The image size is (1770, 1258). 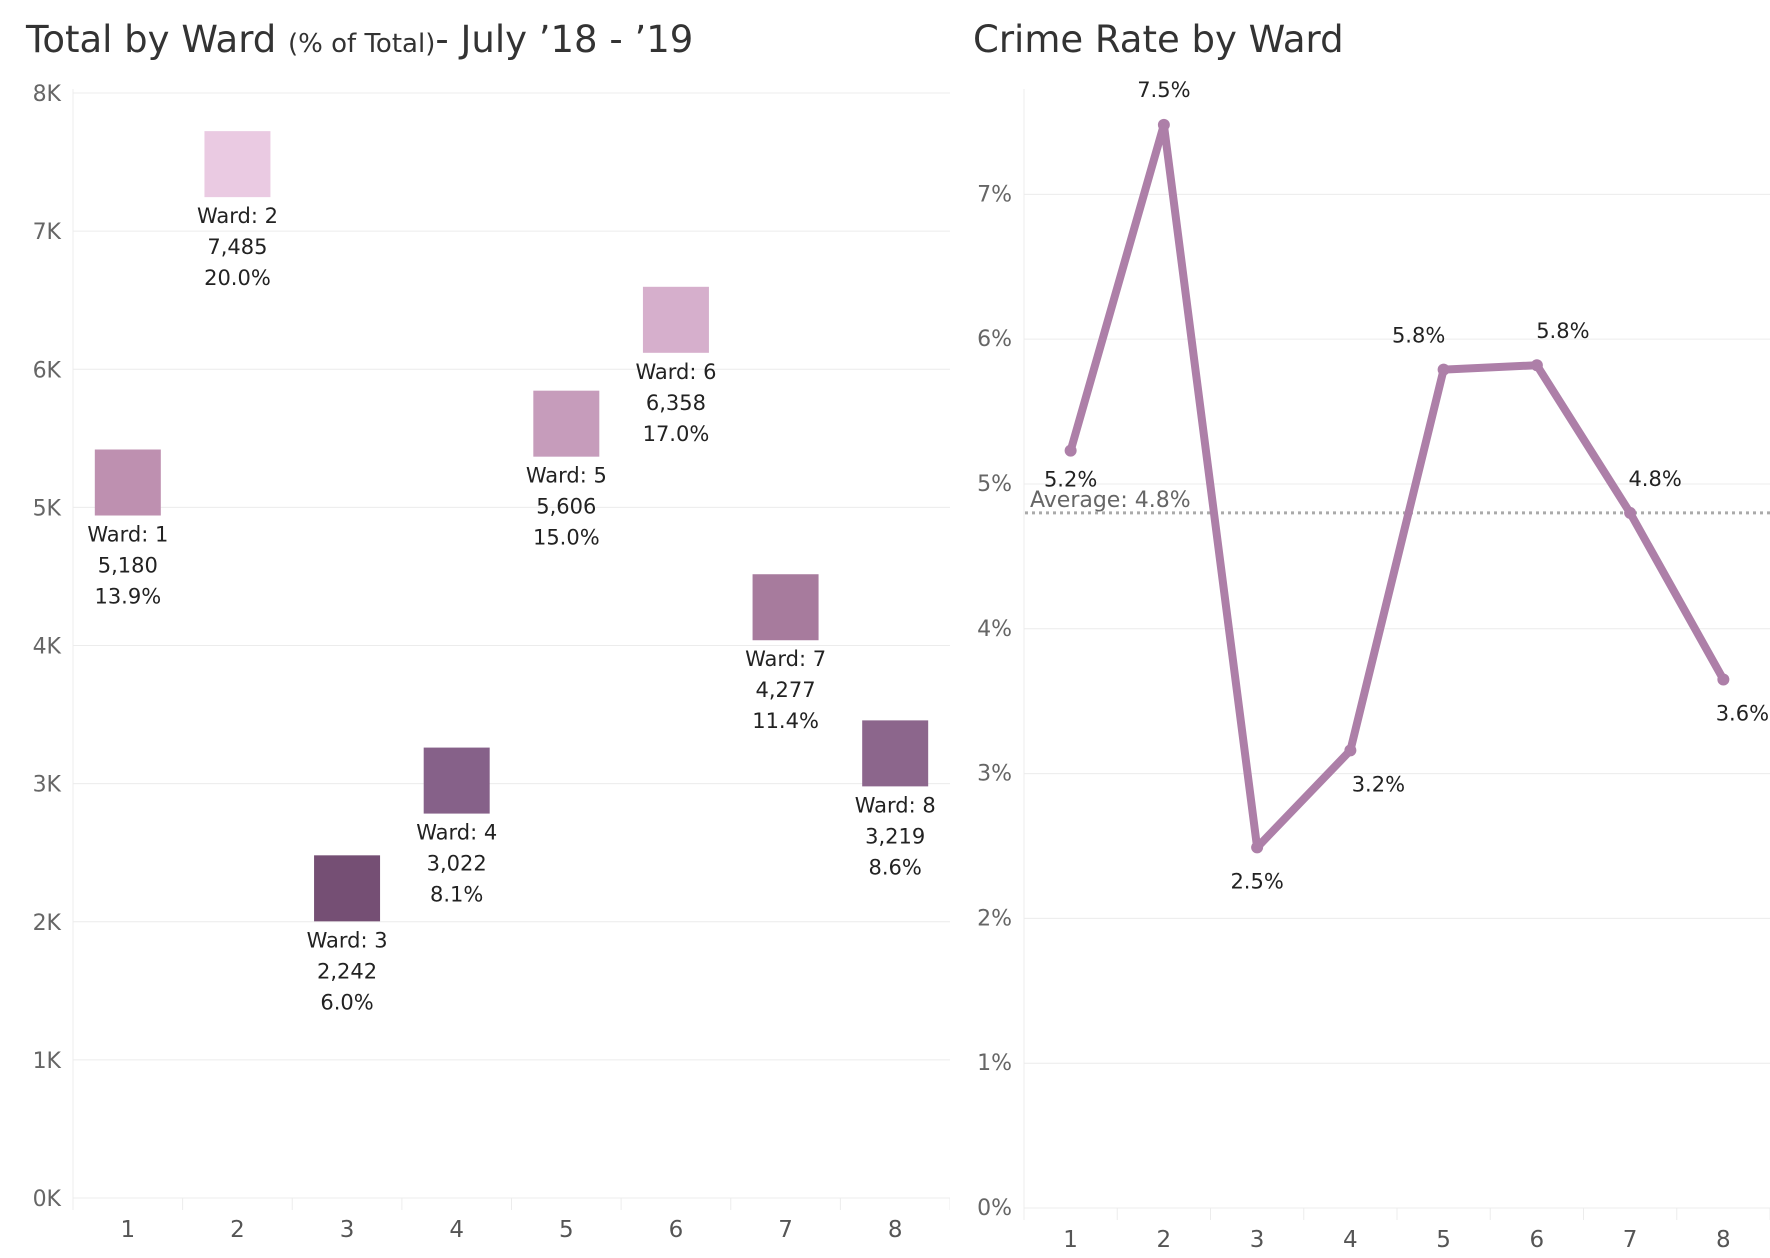 I want to click on y-tick-label: 5K, so click(x=47, y=508).